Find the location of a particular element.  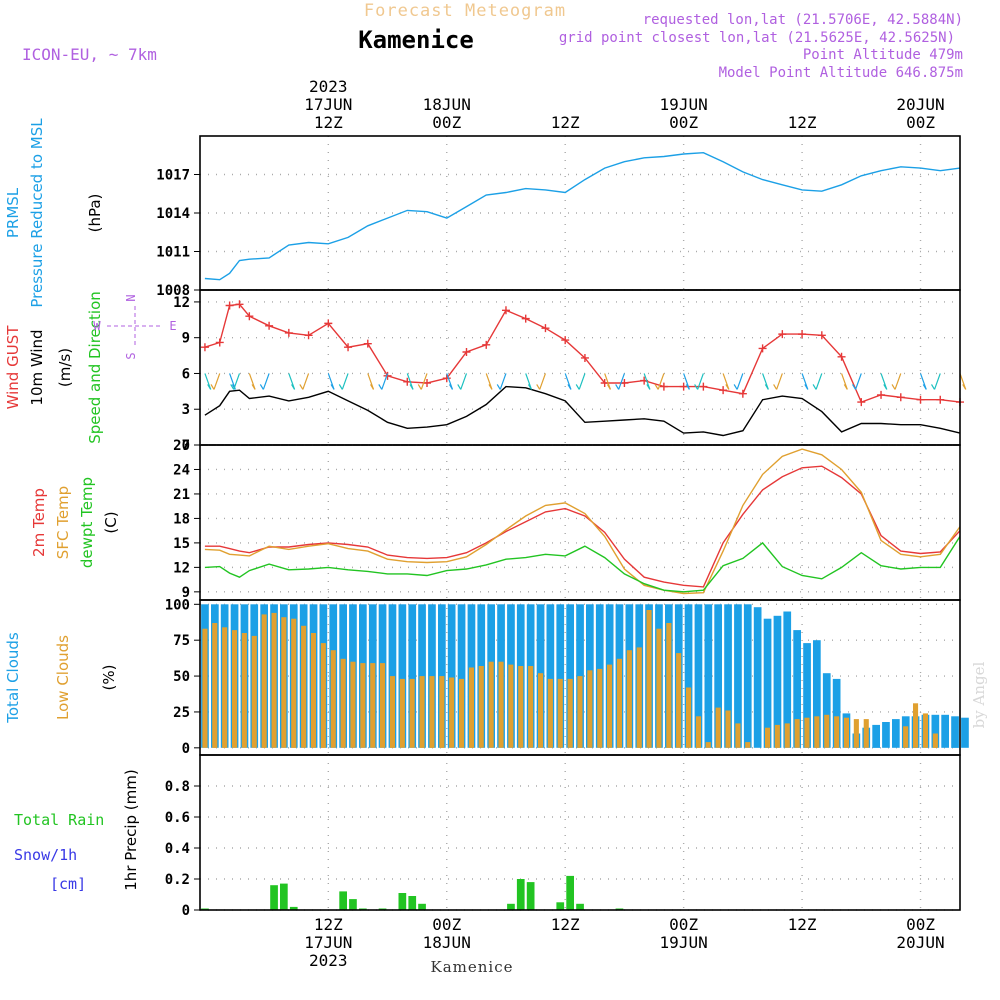

y-tick-label: 12 is located at coordinates (181, 568).